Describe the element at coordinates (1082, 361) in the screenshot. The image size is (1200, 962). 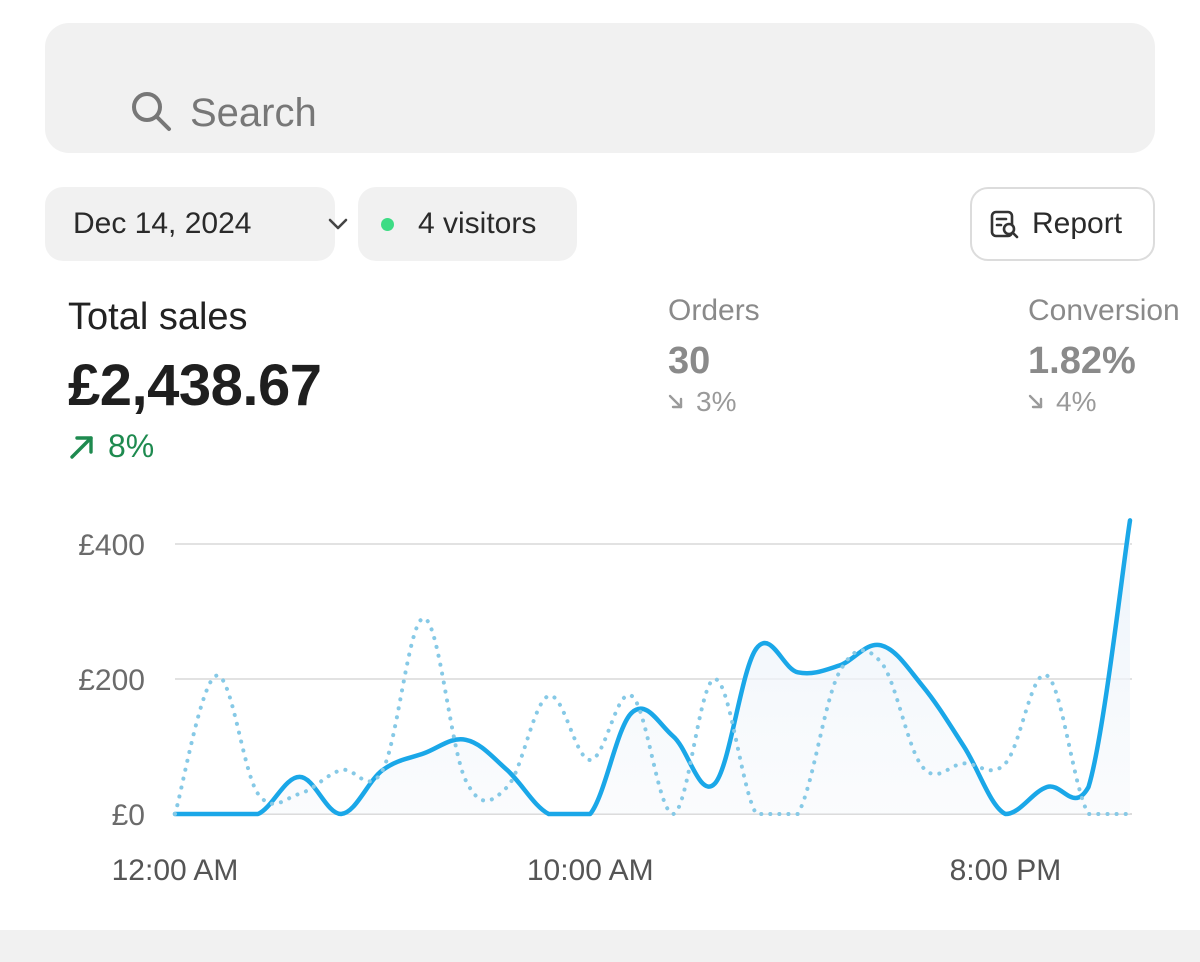
I see `conversion-value: 1.82%` at that location.